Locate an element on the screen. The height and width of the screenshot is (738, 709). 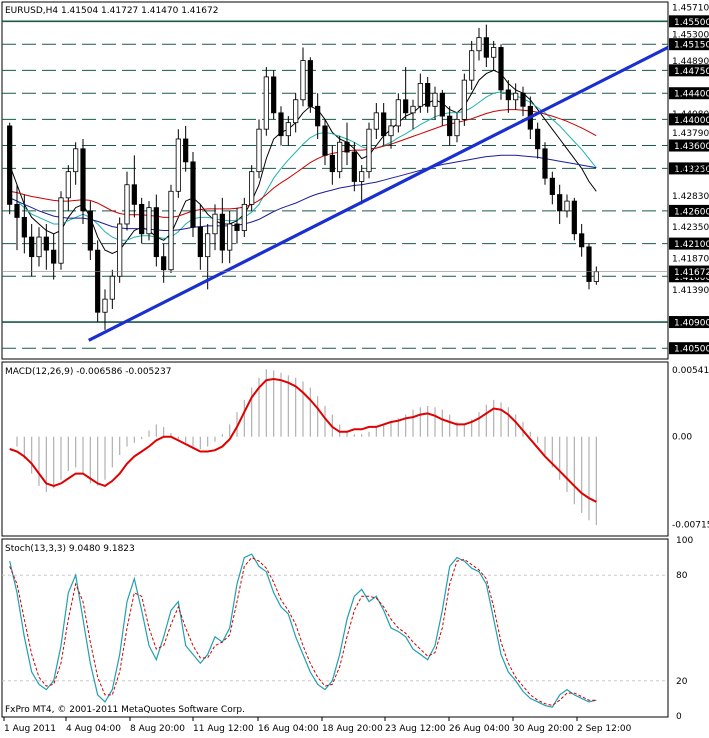
level-label: 1.44400 is located at coordinates (691, 95).